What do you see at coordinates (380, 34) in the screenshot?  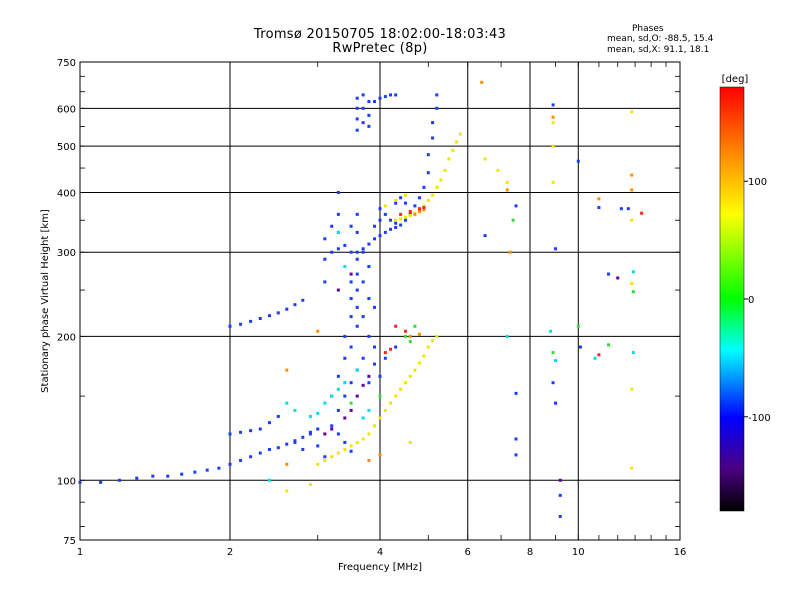 I see `chart-title: Tromsø 20150705 18:02:00-18:03:43` at bounding box center [380, 34].